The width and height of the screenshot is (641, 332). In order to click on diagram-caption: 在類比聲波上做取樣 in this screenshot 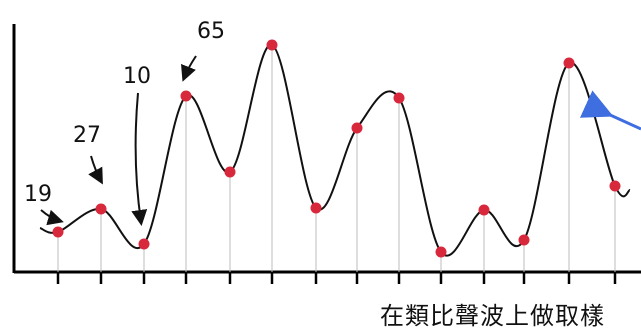, I will do `click(492, 316)`.